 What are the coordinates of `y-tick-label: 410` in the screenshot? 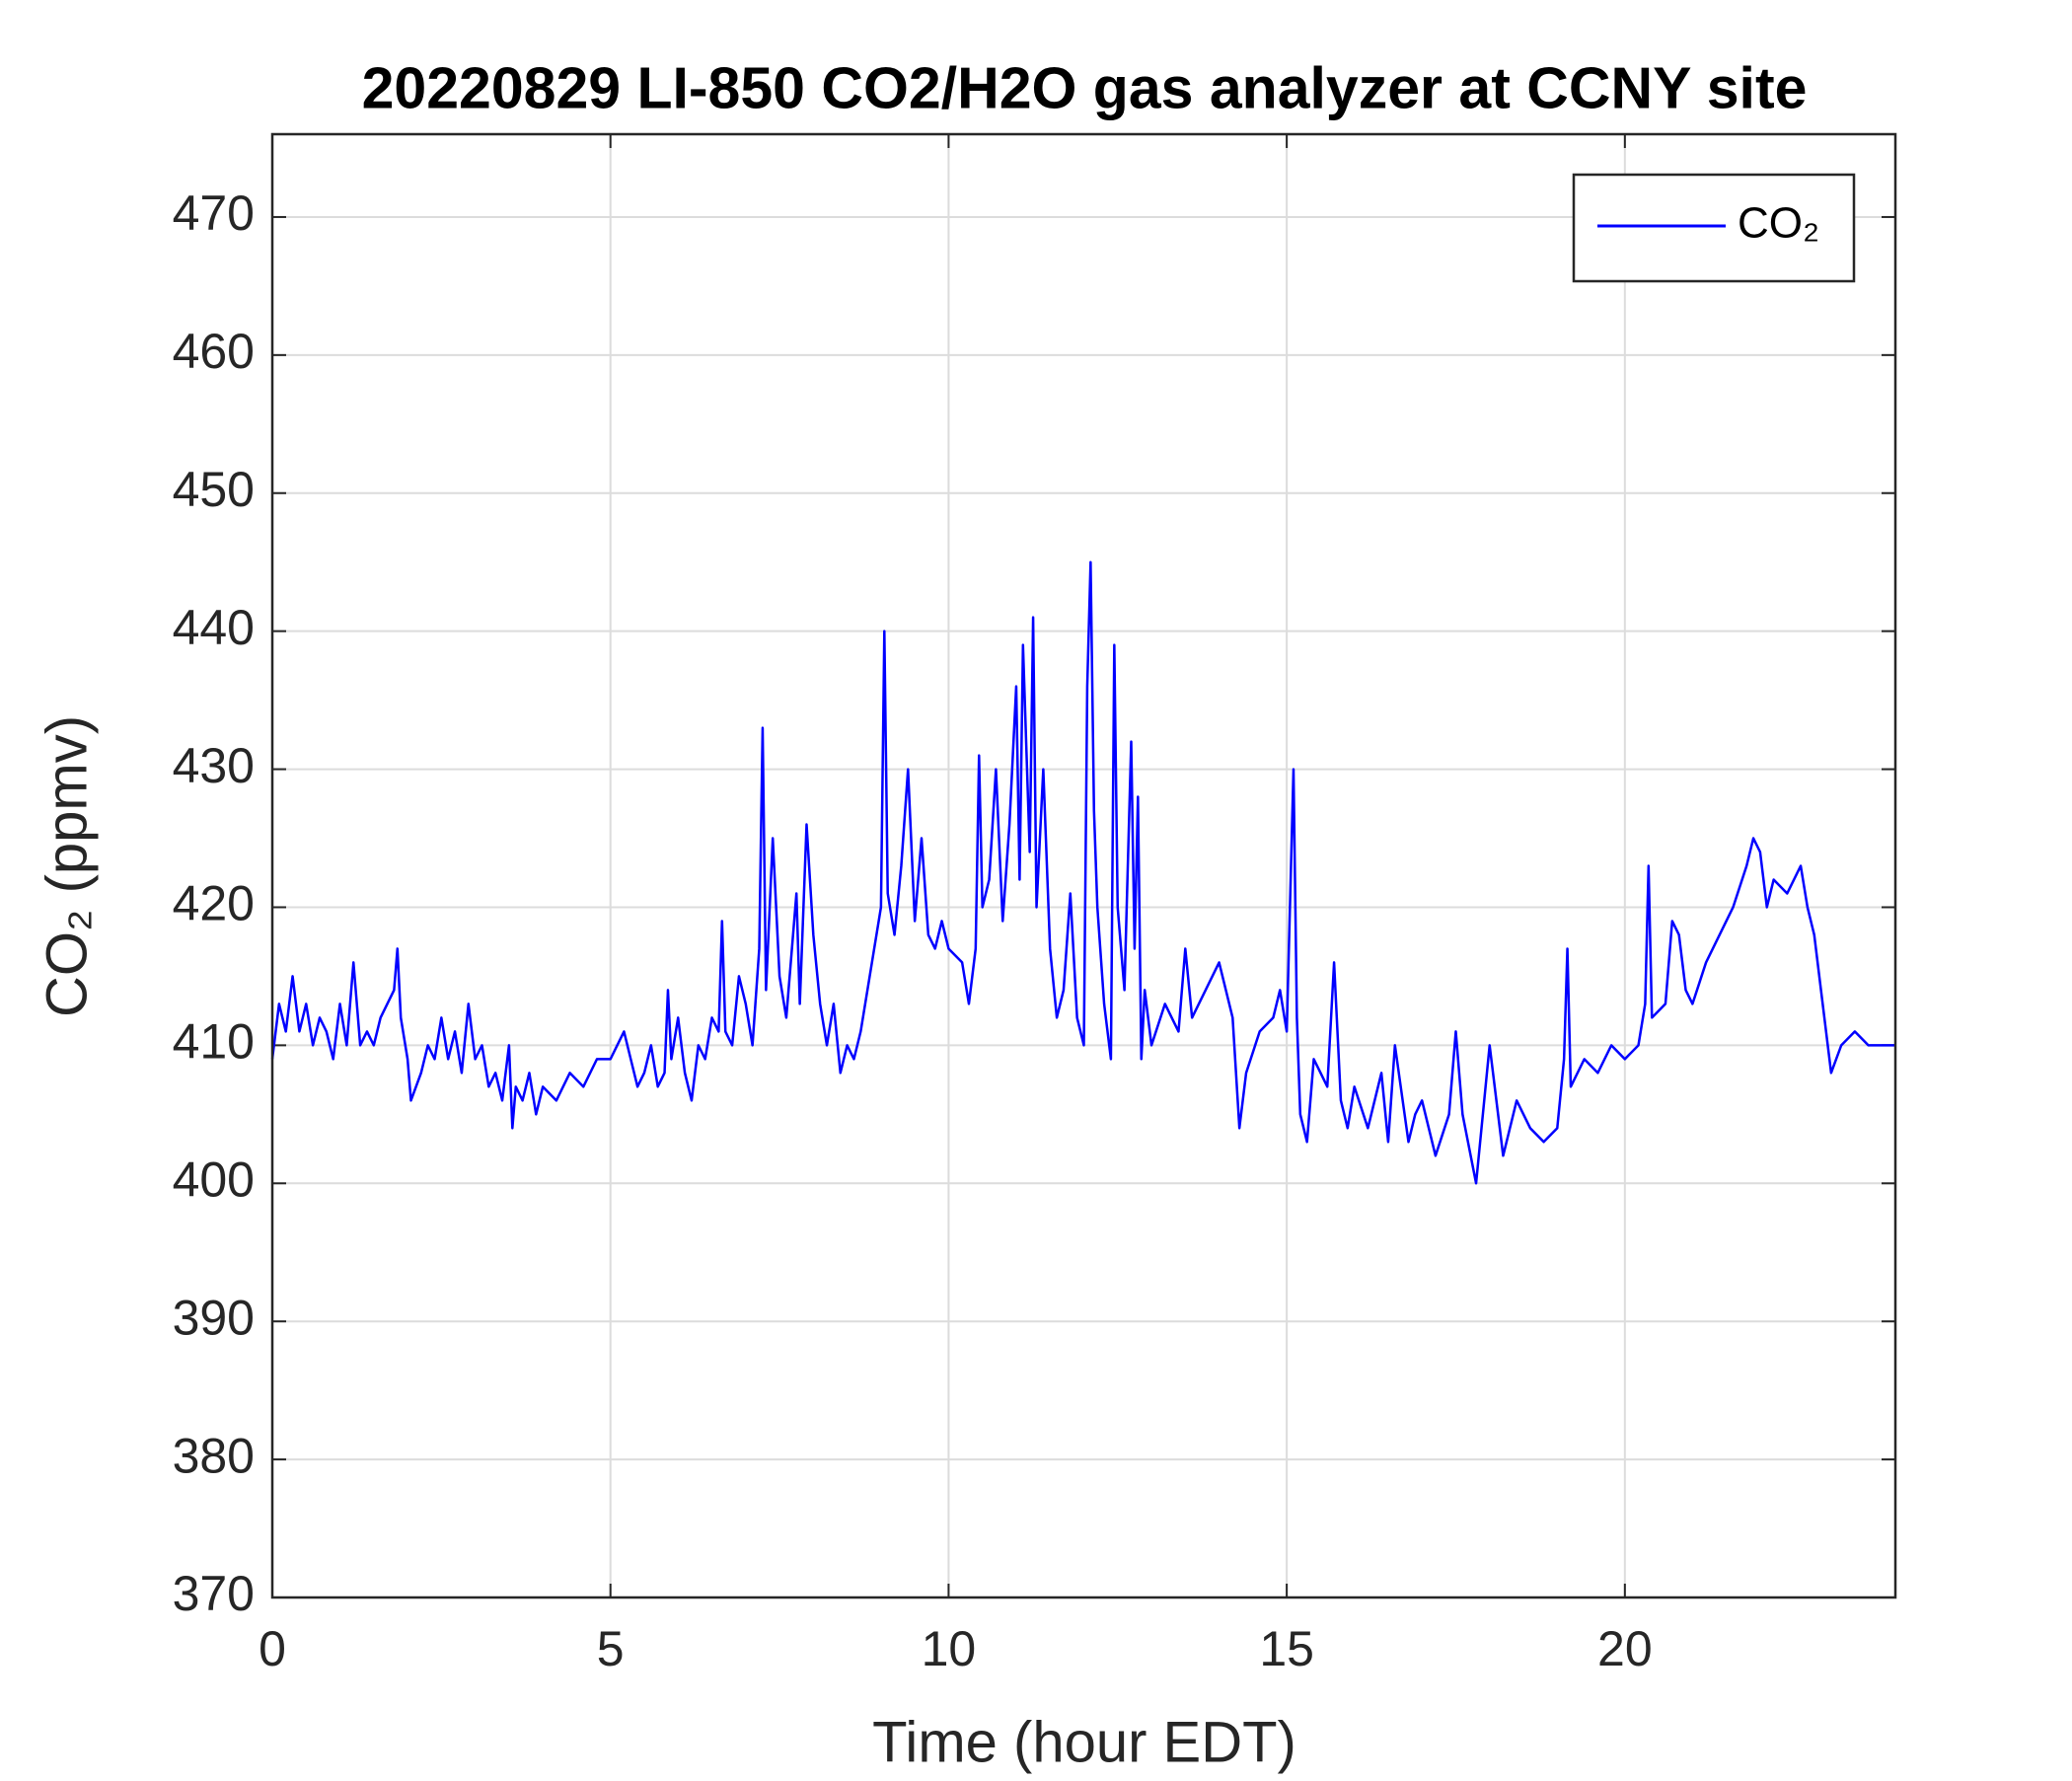 It's located at (214, 1042).